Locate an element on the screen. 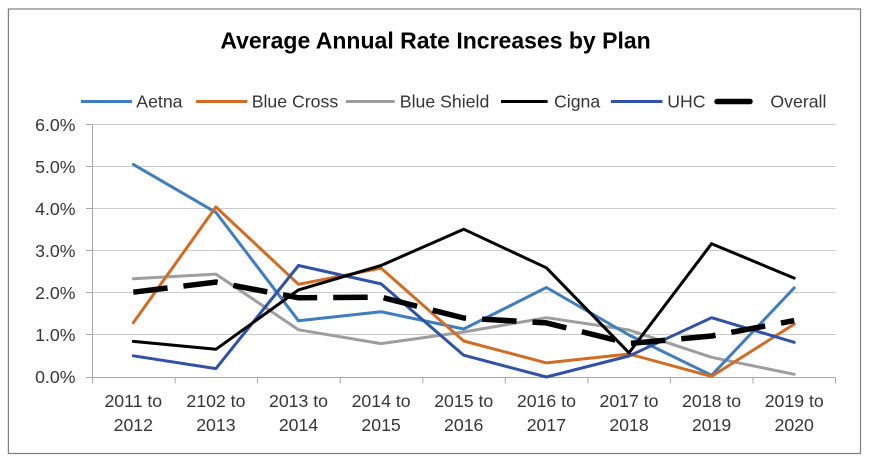  svg-text: 2016 to is located at coordinates (546, 401).